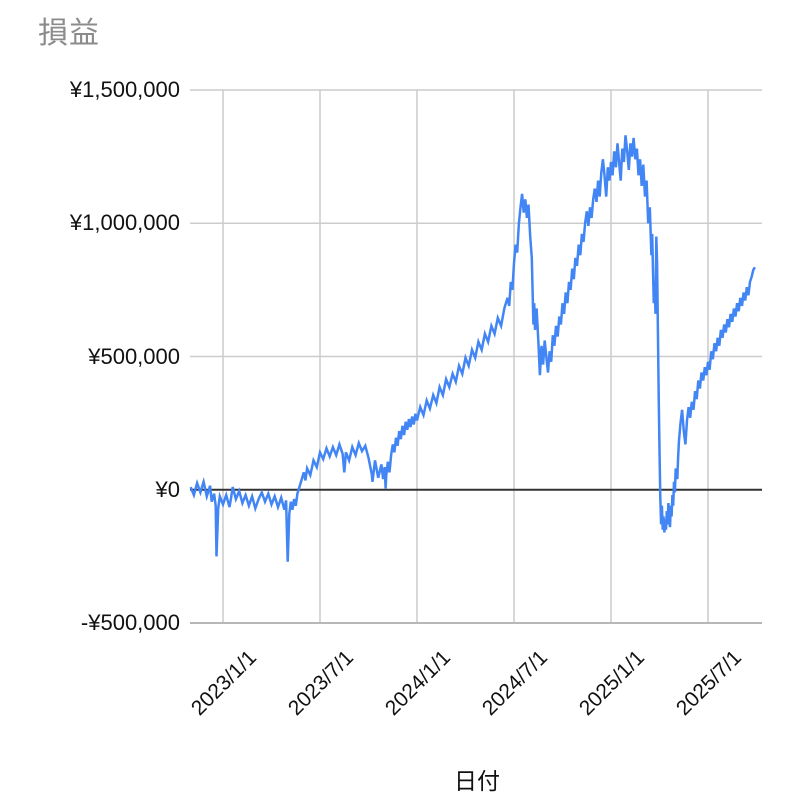 The image size is (800, 800). Describe the element at coordinates (477, 781) in the screenshot. I see `x-axis-title: 日付` at that location.